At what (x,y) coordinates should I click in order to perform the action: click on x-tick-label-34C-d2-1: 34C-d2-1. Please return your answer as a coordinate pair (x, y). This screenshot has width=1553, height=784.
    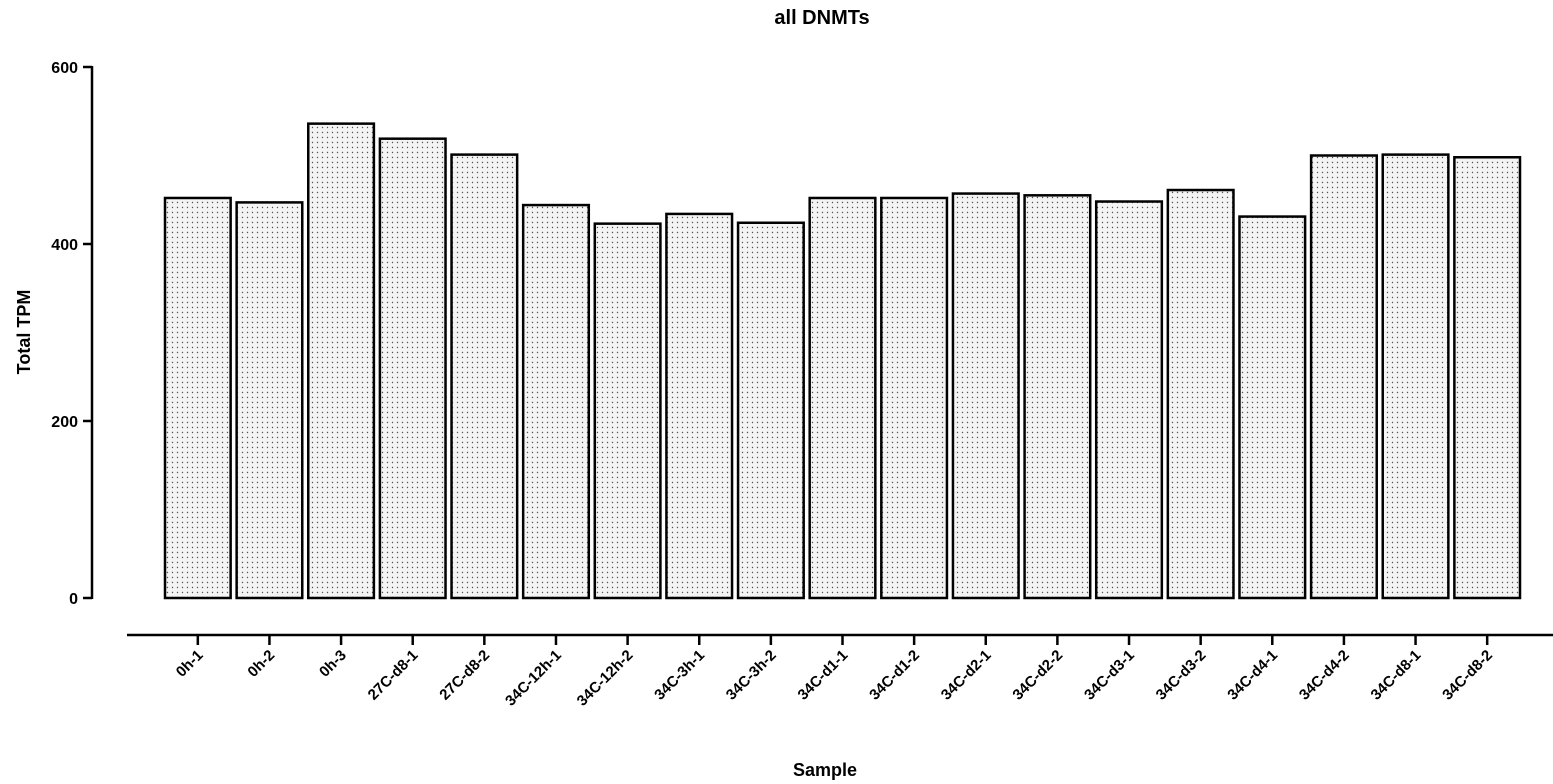
    Looking at the image, I should click on (966, 675).